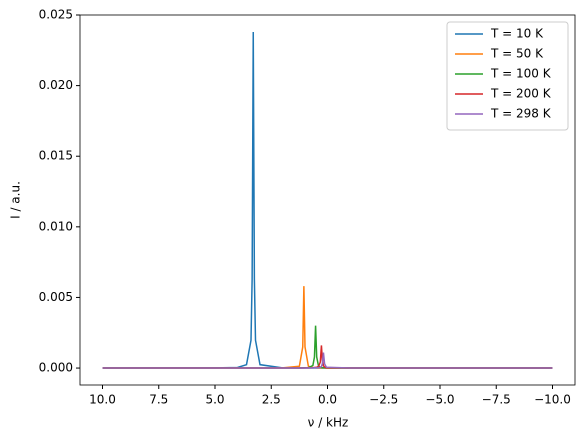  Describe the element at coordinates (517, 54) in the screenshot. I see `legend-label: T = 50 K` at that location.